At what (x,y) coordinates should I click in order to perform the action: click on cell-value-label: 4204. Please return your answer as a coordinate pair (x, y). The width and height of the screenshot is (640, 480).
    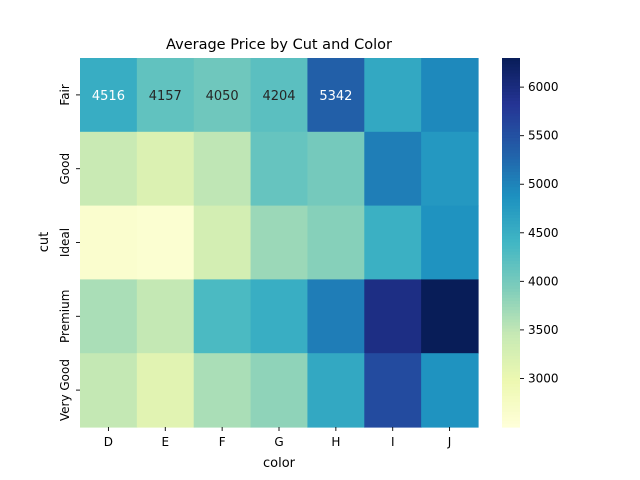
    Looking at the image, I should click on (278, 96).